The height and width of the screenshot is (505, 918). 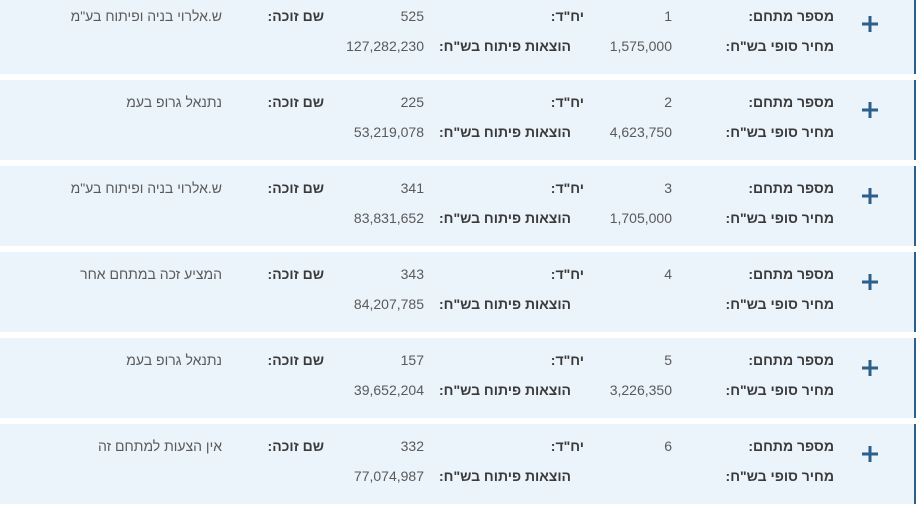 What do you see at coordinates (388, 218) in the screenshot?
I see `development-costs-value: 83,831,652` at bounding box center [388, 218].